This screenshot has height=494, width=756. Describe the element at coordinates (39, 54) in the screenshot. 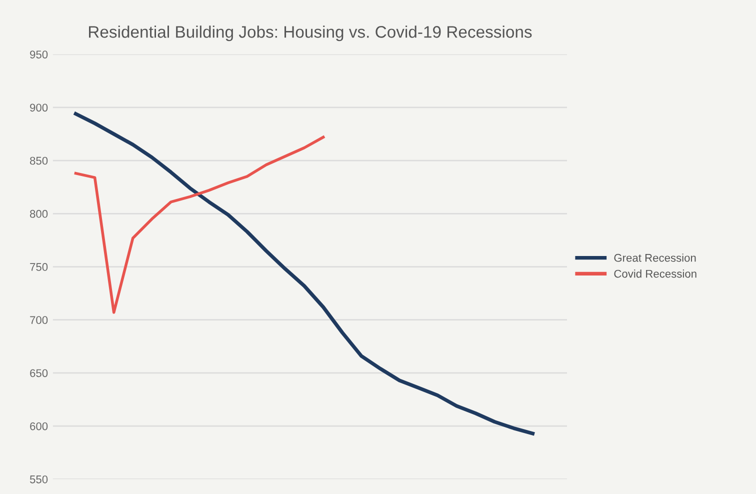

I see `y-tick-label: 950` at that location.